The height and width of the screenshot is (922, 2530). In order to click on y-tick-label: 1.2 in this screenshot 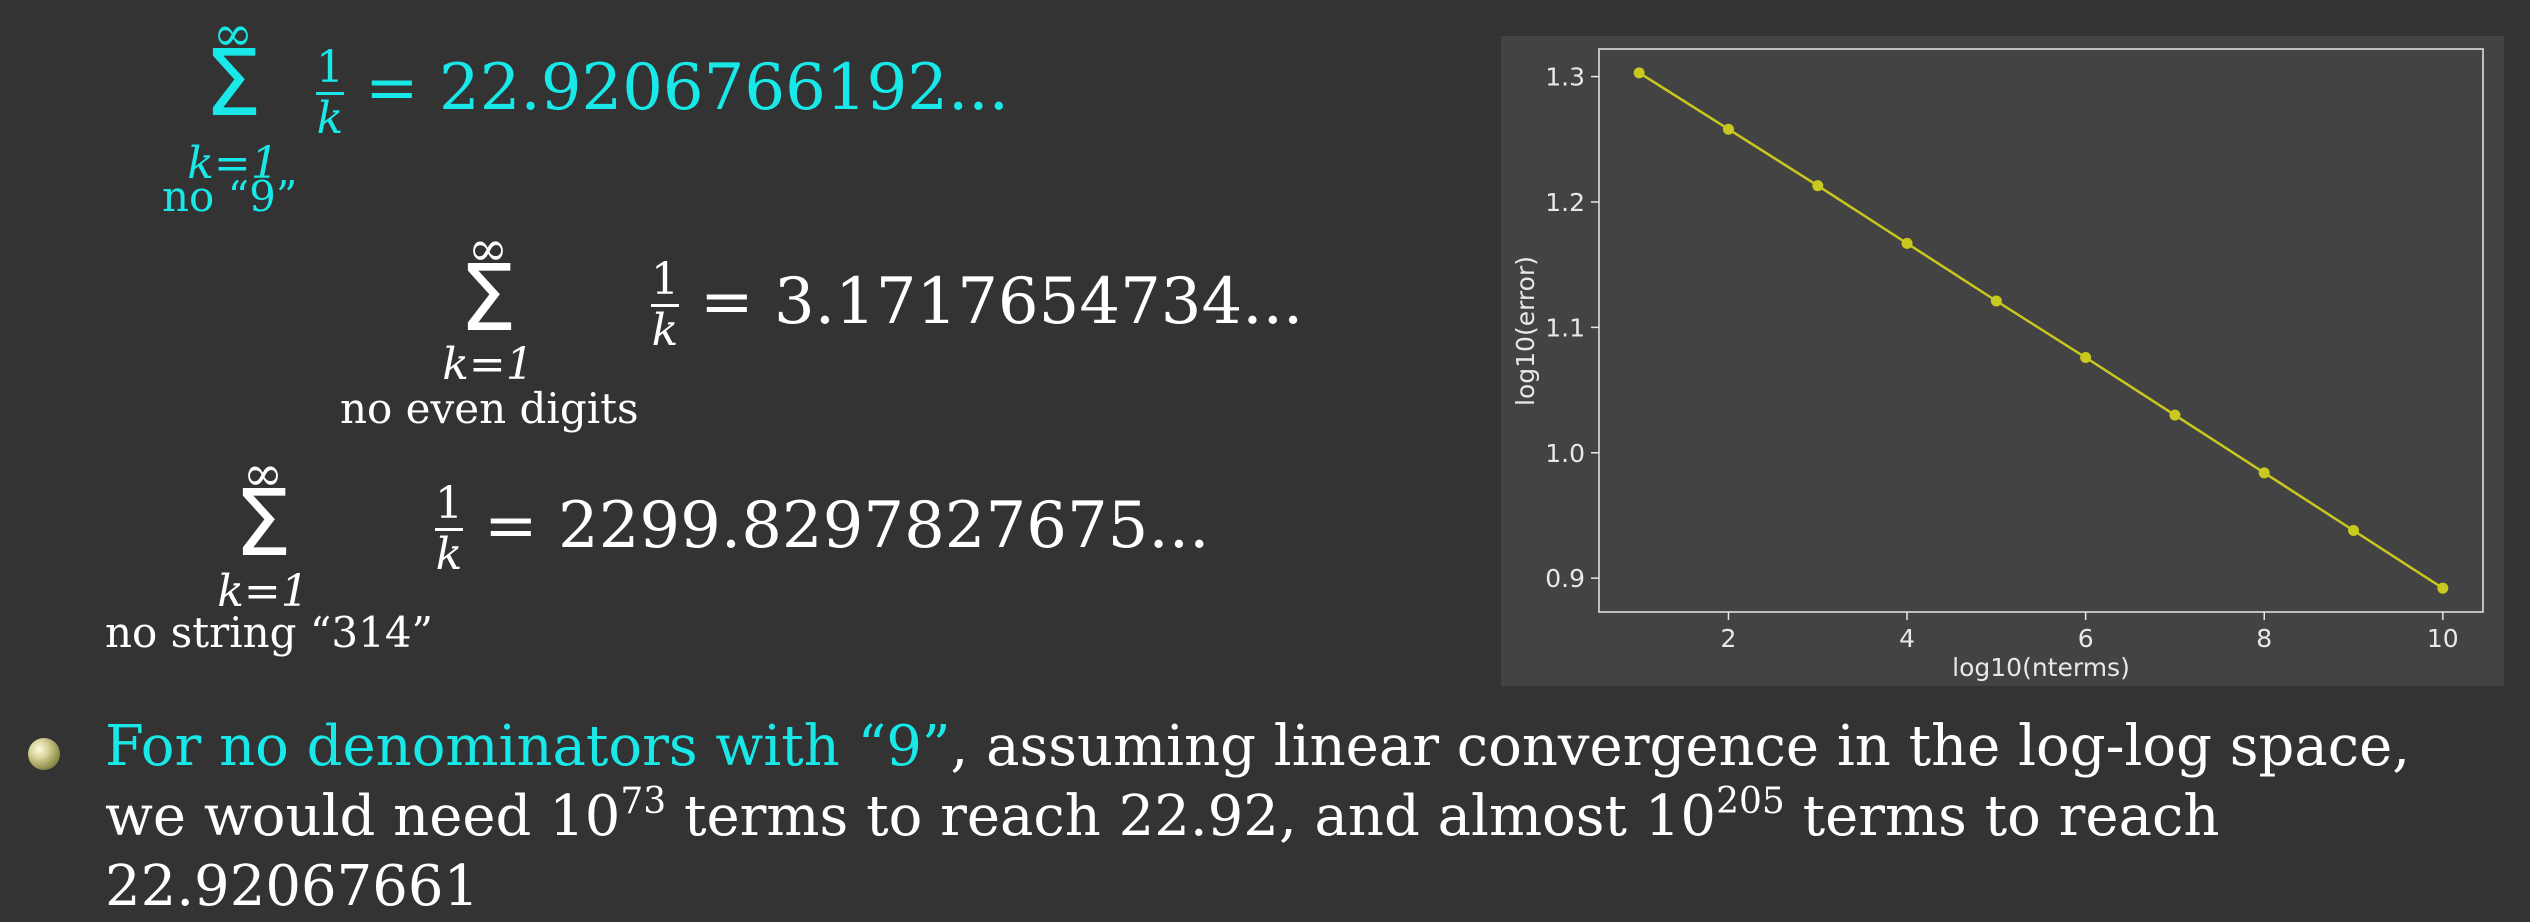, I will do `click(1565, 202)`.